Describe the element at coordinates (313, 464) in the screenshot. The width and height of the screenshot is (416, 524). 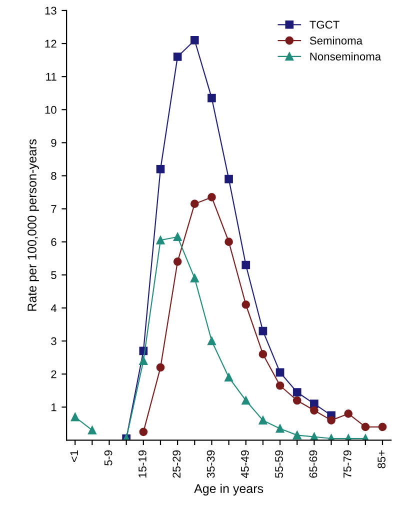
I see `x-tick-label: 65-69` at that location.